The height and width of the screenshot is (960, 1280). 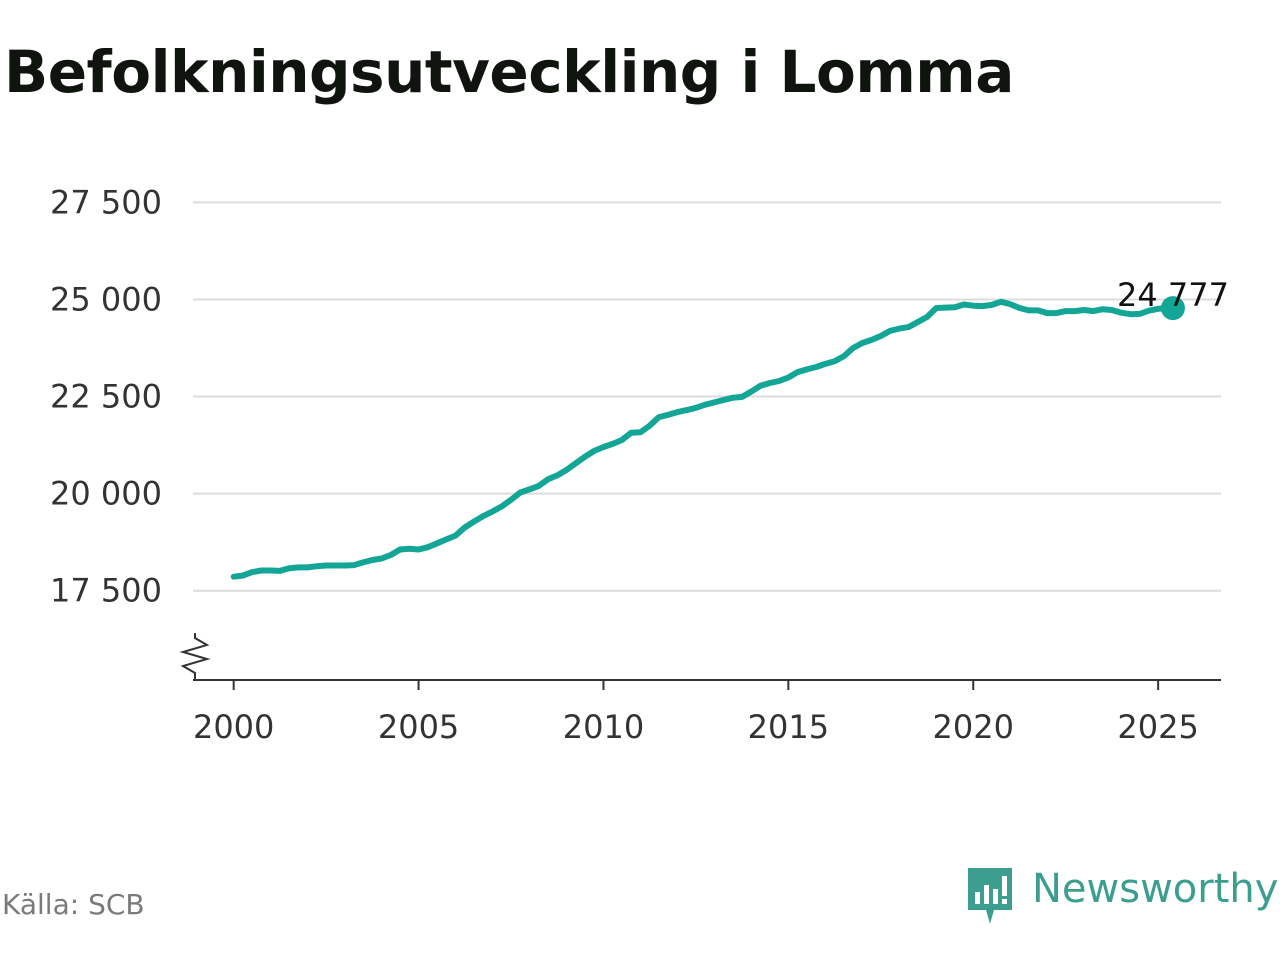 I want to click on x-axis, so click(x=700, y=657).